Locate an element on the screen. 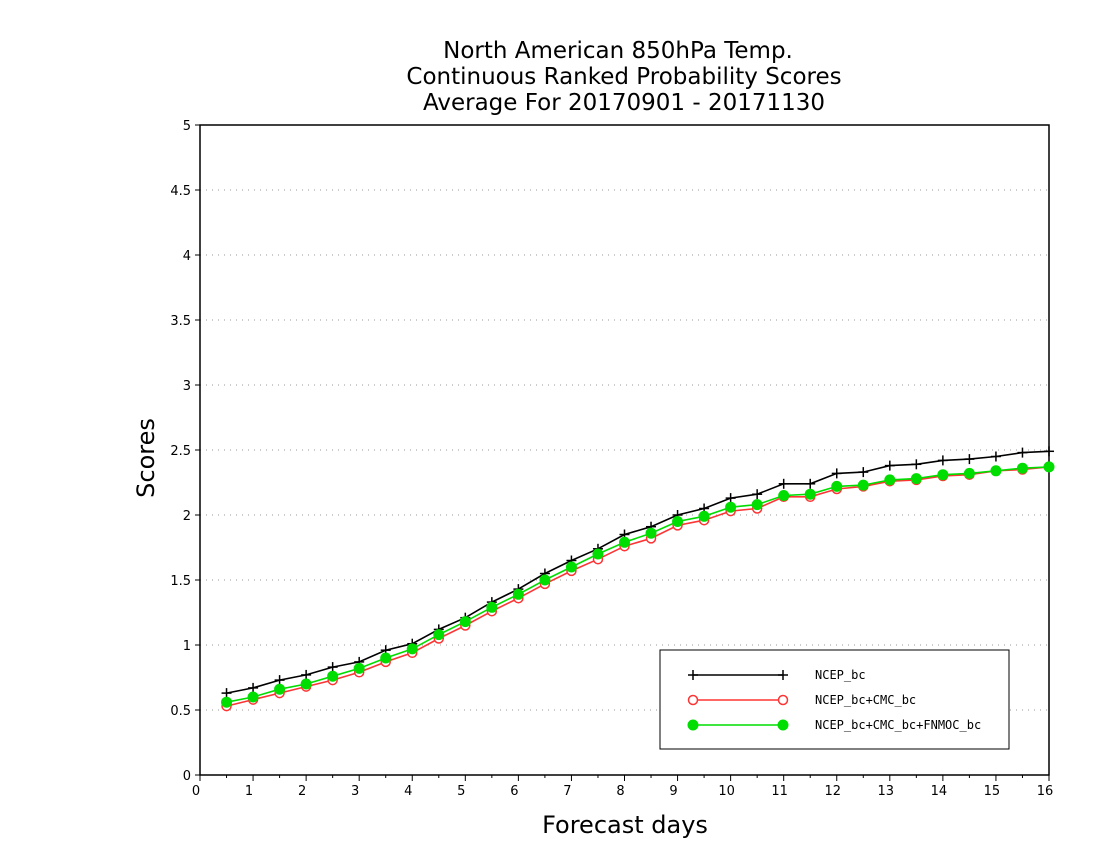 Image resolution: width=1100 pixels, height=850 pixels. x-tick-label: 11 is located at coordinates (779, 791).